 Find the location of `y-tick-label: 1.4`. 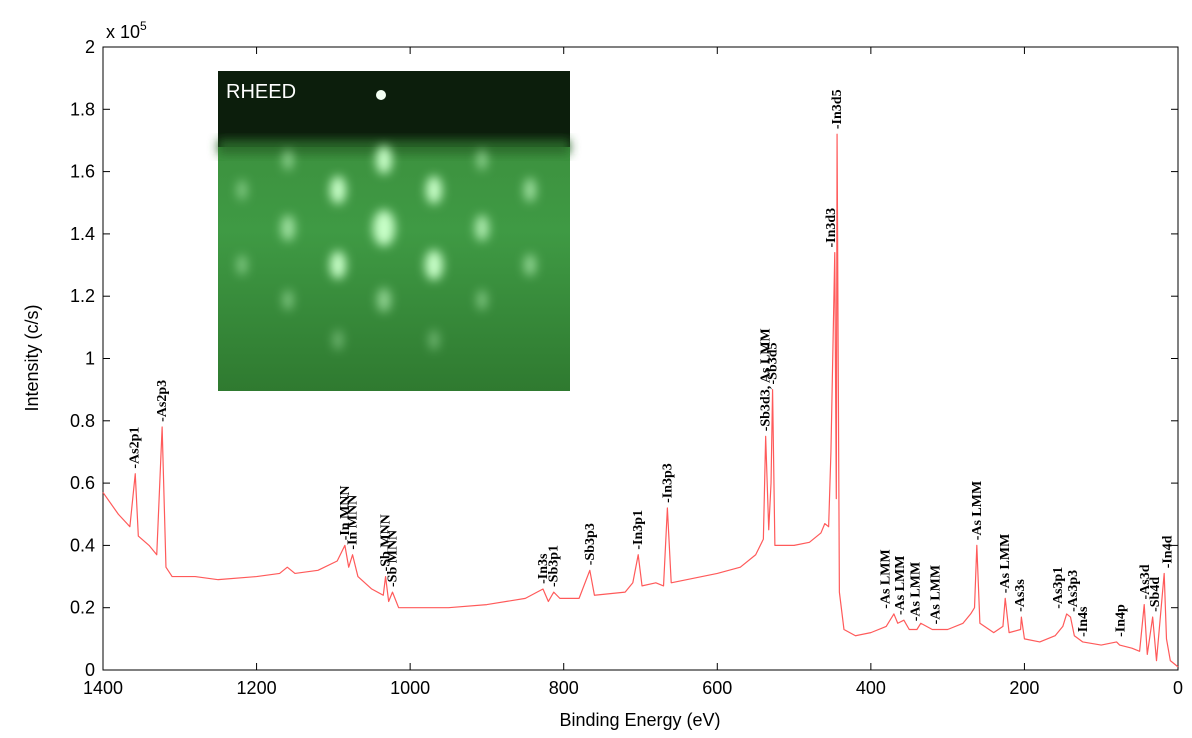

y-tick-label: 1.4 is located at coordinates (82, 234).